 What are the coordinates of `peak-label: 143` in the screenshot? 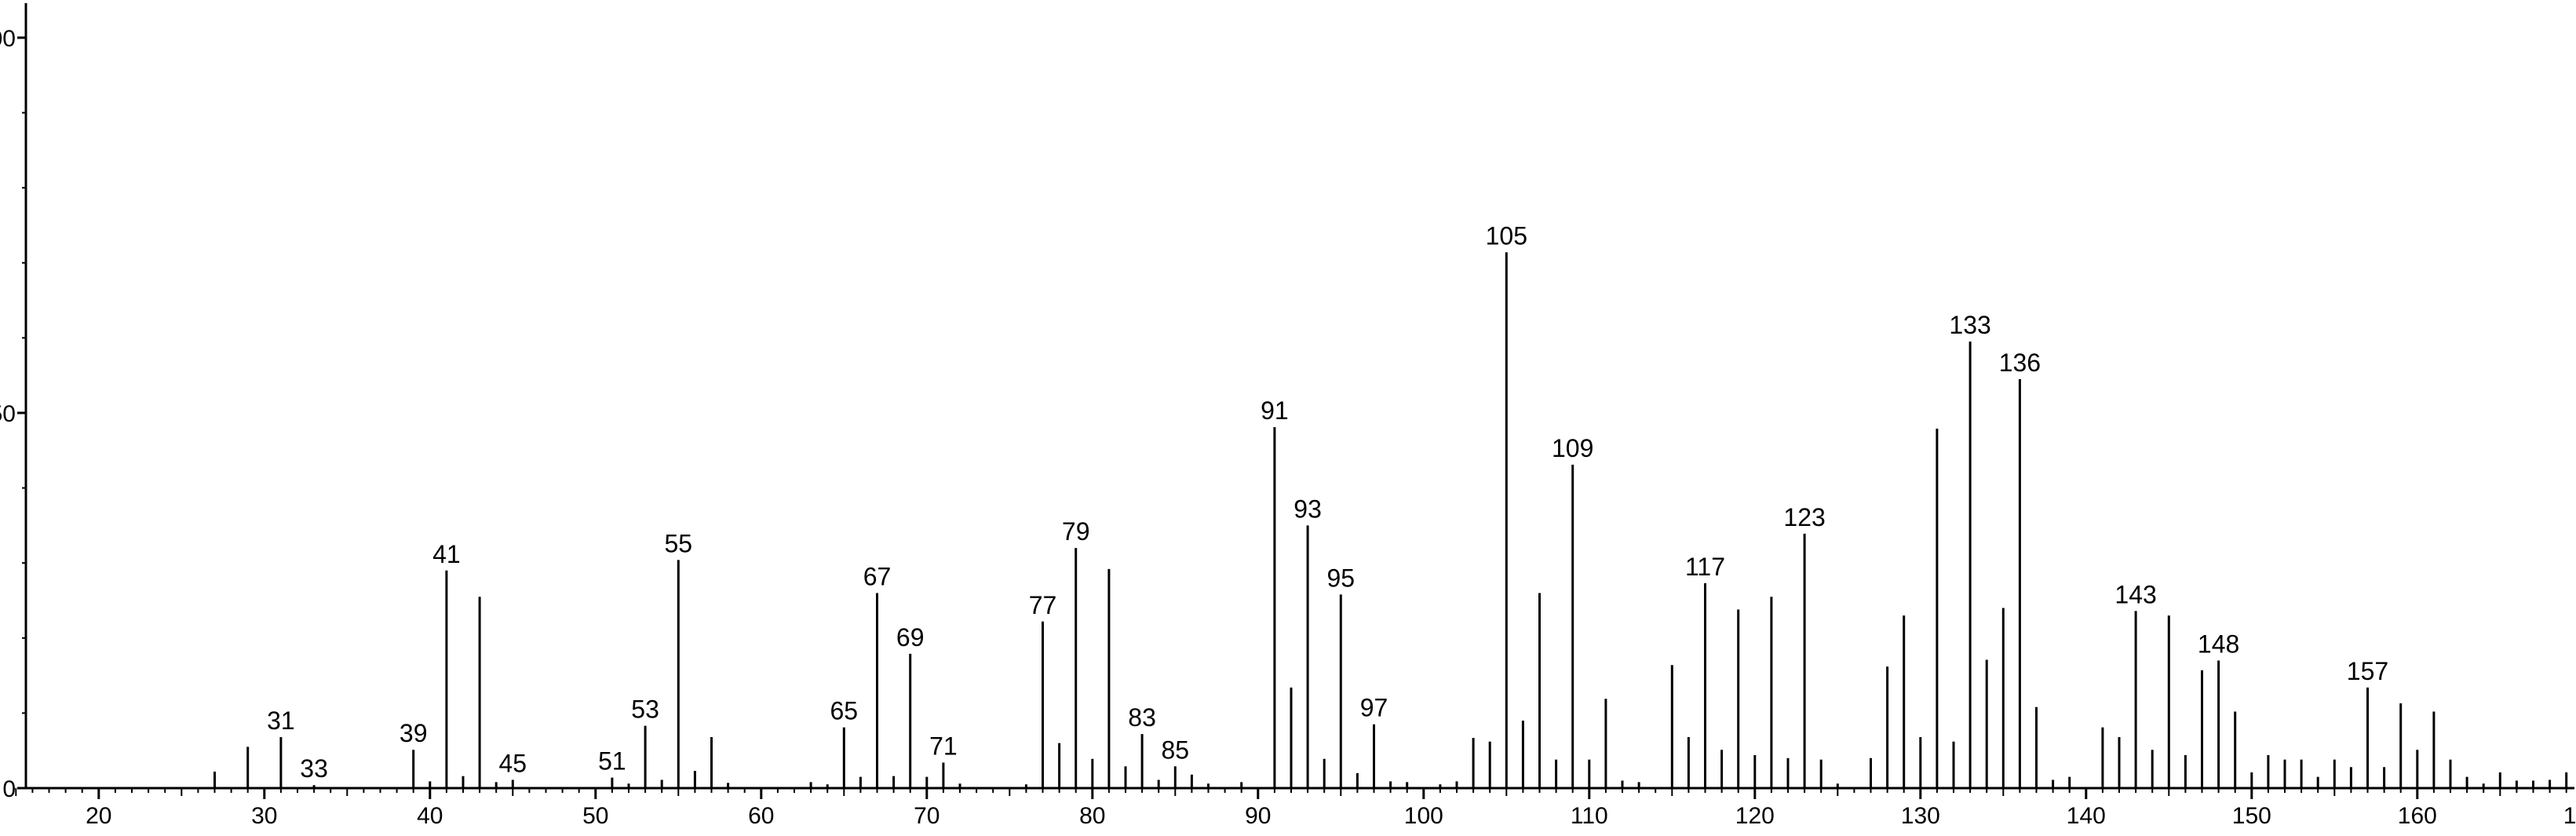 It's located at (2135, 594).